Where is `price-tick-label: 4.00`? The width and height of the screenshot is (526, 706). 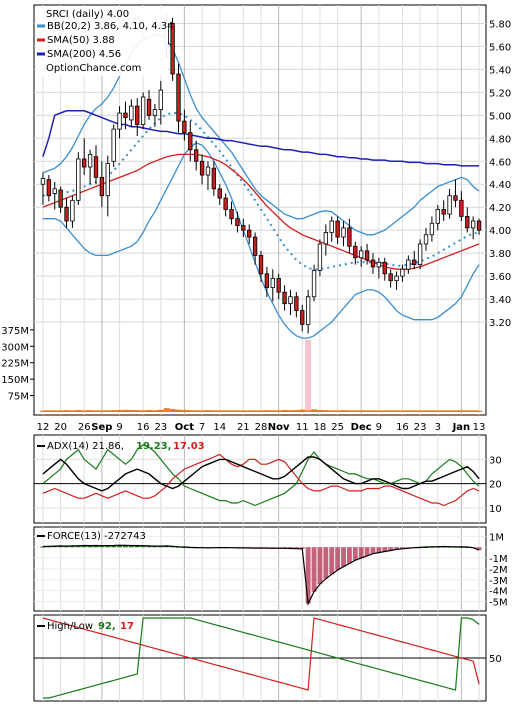
price-tick-label: 4.00 is located at coordinates (500, 231).